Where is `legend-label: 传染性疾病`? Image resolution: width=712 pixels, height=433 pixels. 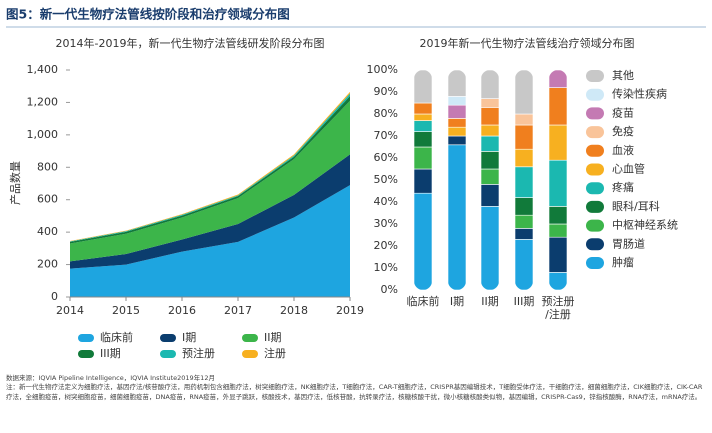 legend-label: 传染性疾病 is located at coordinates (639, 94).